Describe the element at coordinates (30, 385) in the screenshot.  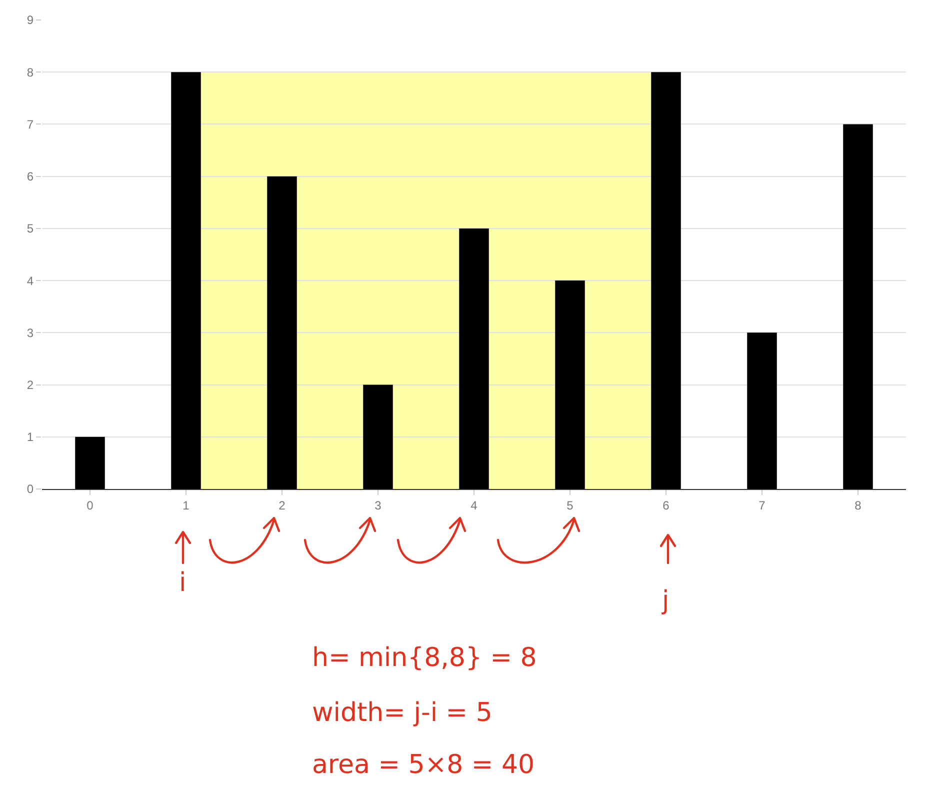
I see `y-tick-label: 2` at that location.